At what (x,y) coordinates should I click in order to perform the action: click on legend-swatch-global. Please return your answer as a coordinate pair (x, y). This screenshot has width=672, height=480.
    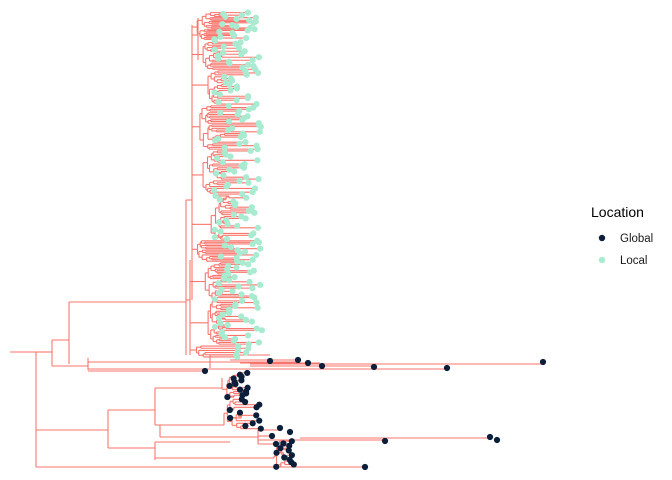
    Looking at the image, I should click on (602, 238).